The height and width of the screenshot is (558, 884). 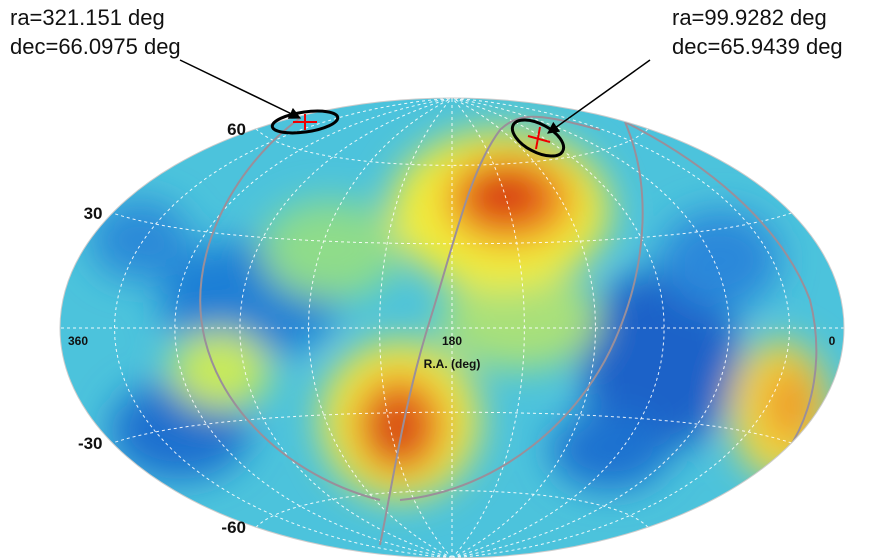 What do you see at coordinates (87, 17) in the screenshot?
I see `annotation: ra=321.151 deg` at bounding box center [87, 17].